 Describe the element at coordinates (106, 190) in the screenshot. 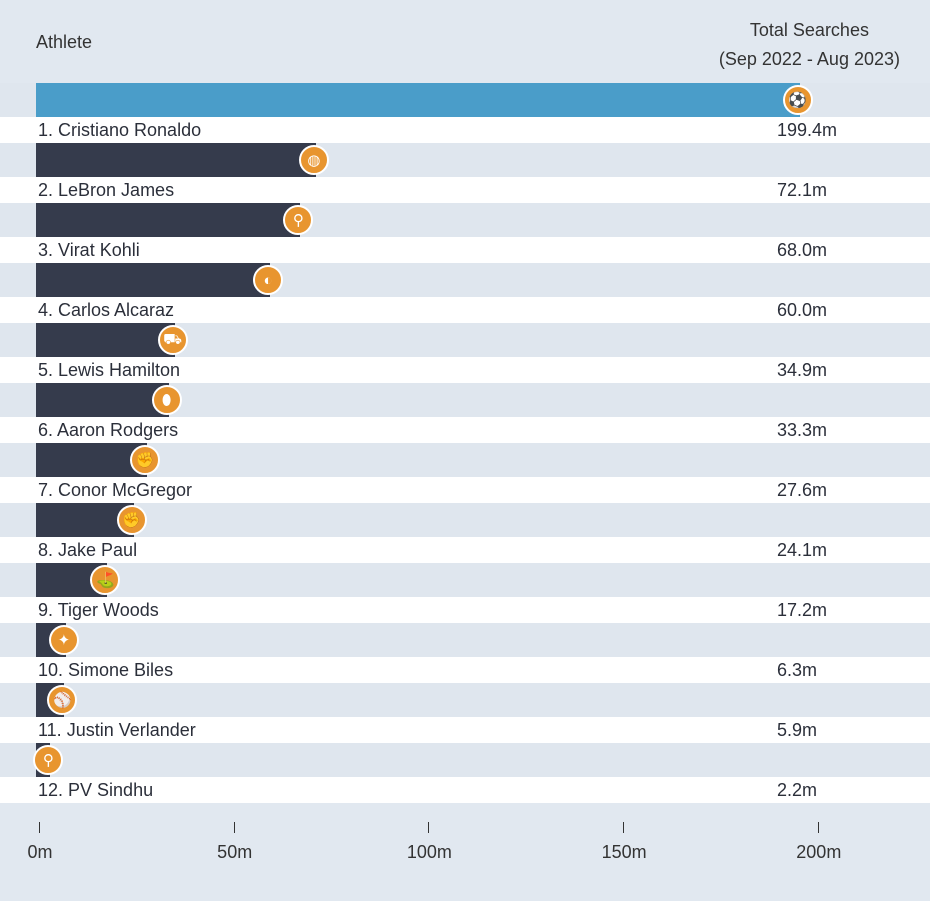

I see `athlete-name: 2. LeBron James` at that location.